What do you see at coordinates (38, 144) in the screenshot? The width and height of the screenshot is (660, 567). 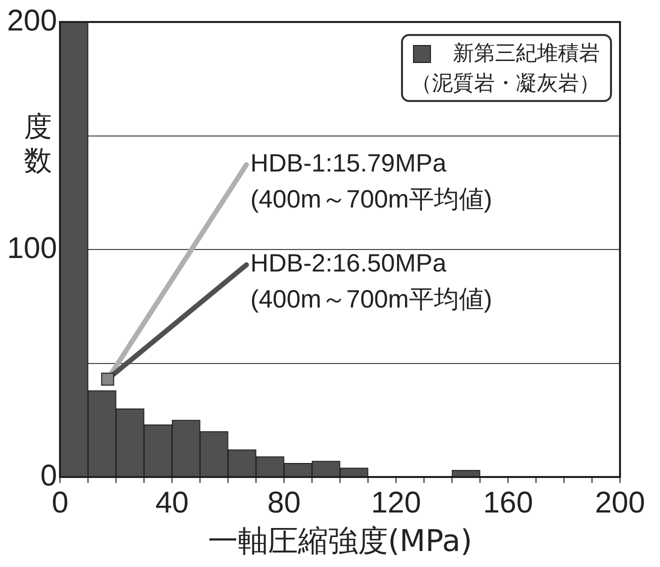 I see `y-axis-title: 度数` at bounding box center [38, 144].